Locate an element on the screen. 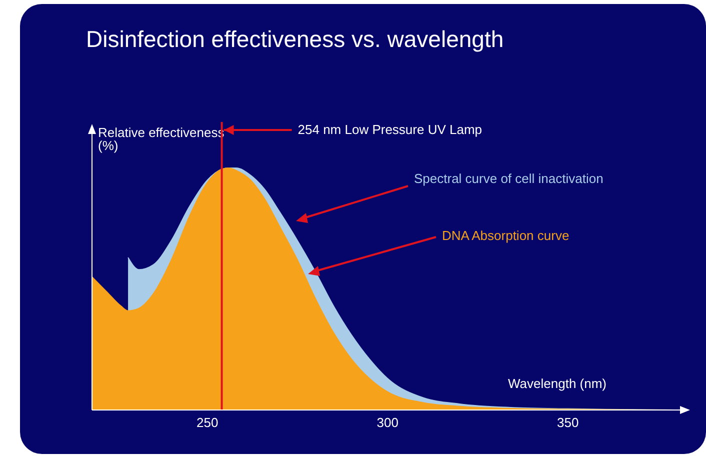  text: Spectral curve of cell inactivation is located at coordinates (509, 178).